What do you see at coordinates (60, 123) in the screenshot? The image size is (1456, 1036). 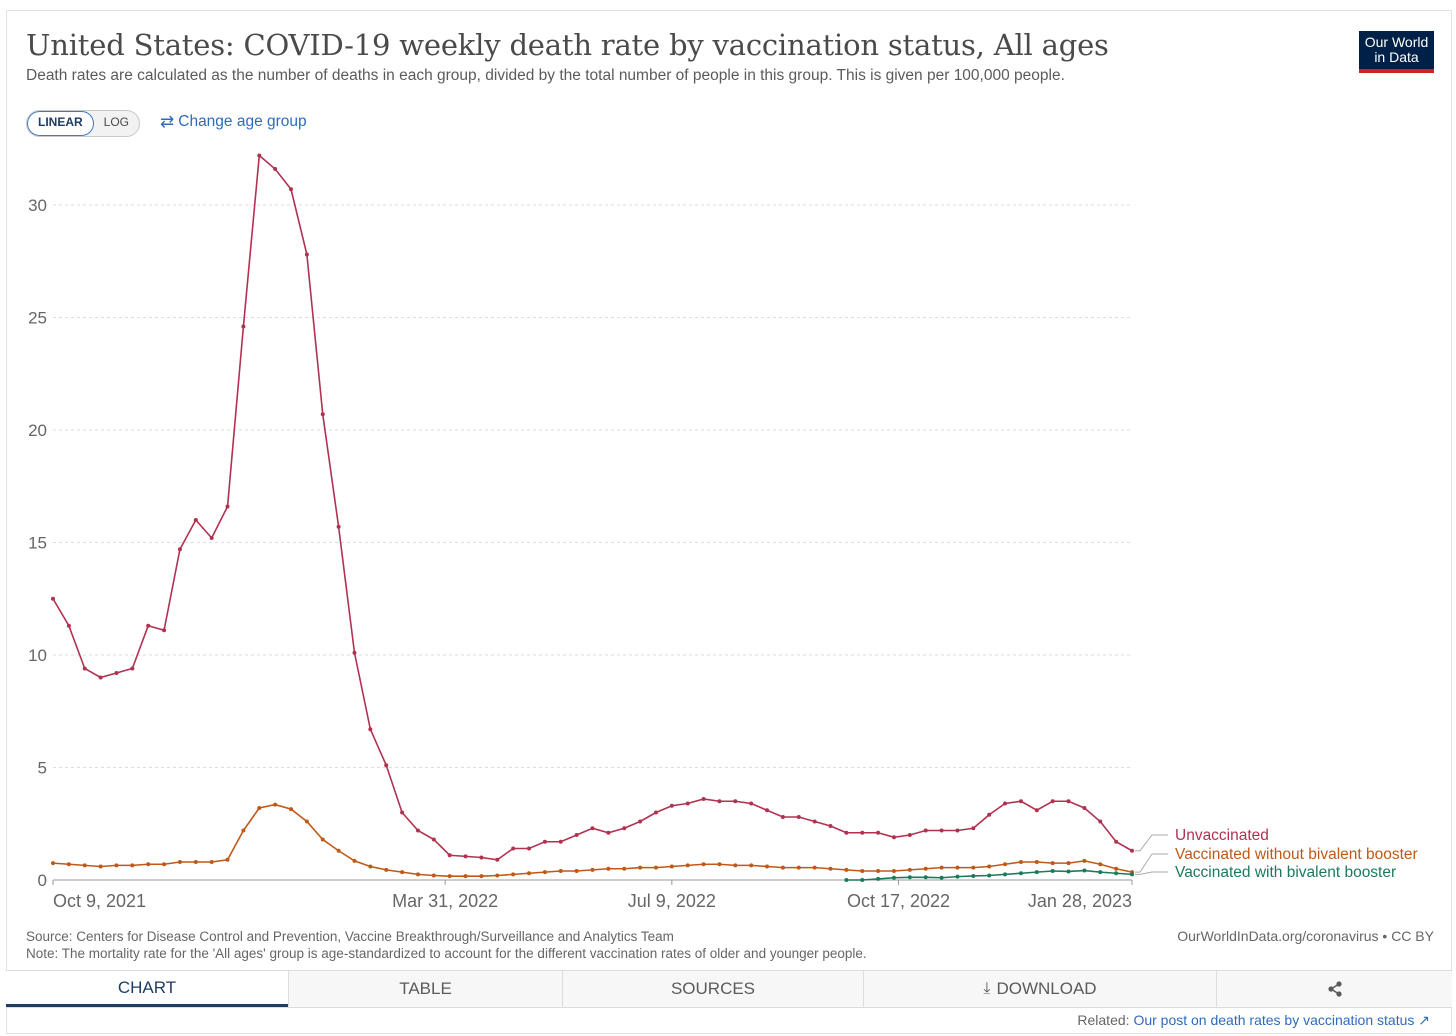 I see `linear-scale-button: LINEAR` at bounding box center [60, 123].